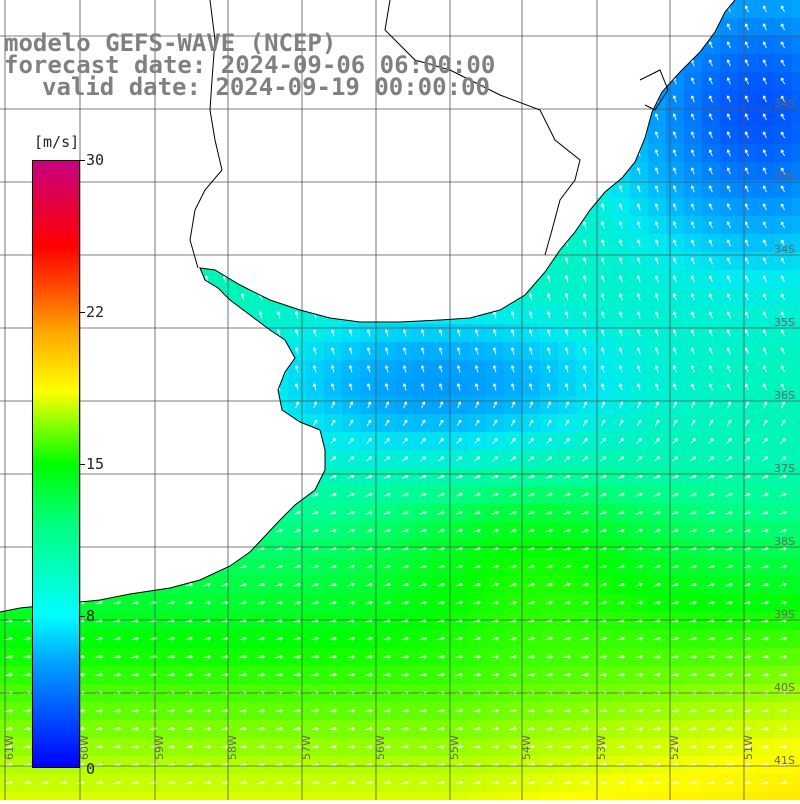 Image resolution: width=800 pixels, height=804 pixels. What do you see at coordinates (82, 464) in the screenshot?
I see `colorbar-tick-mark` at bounding box center [82, 464].